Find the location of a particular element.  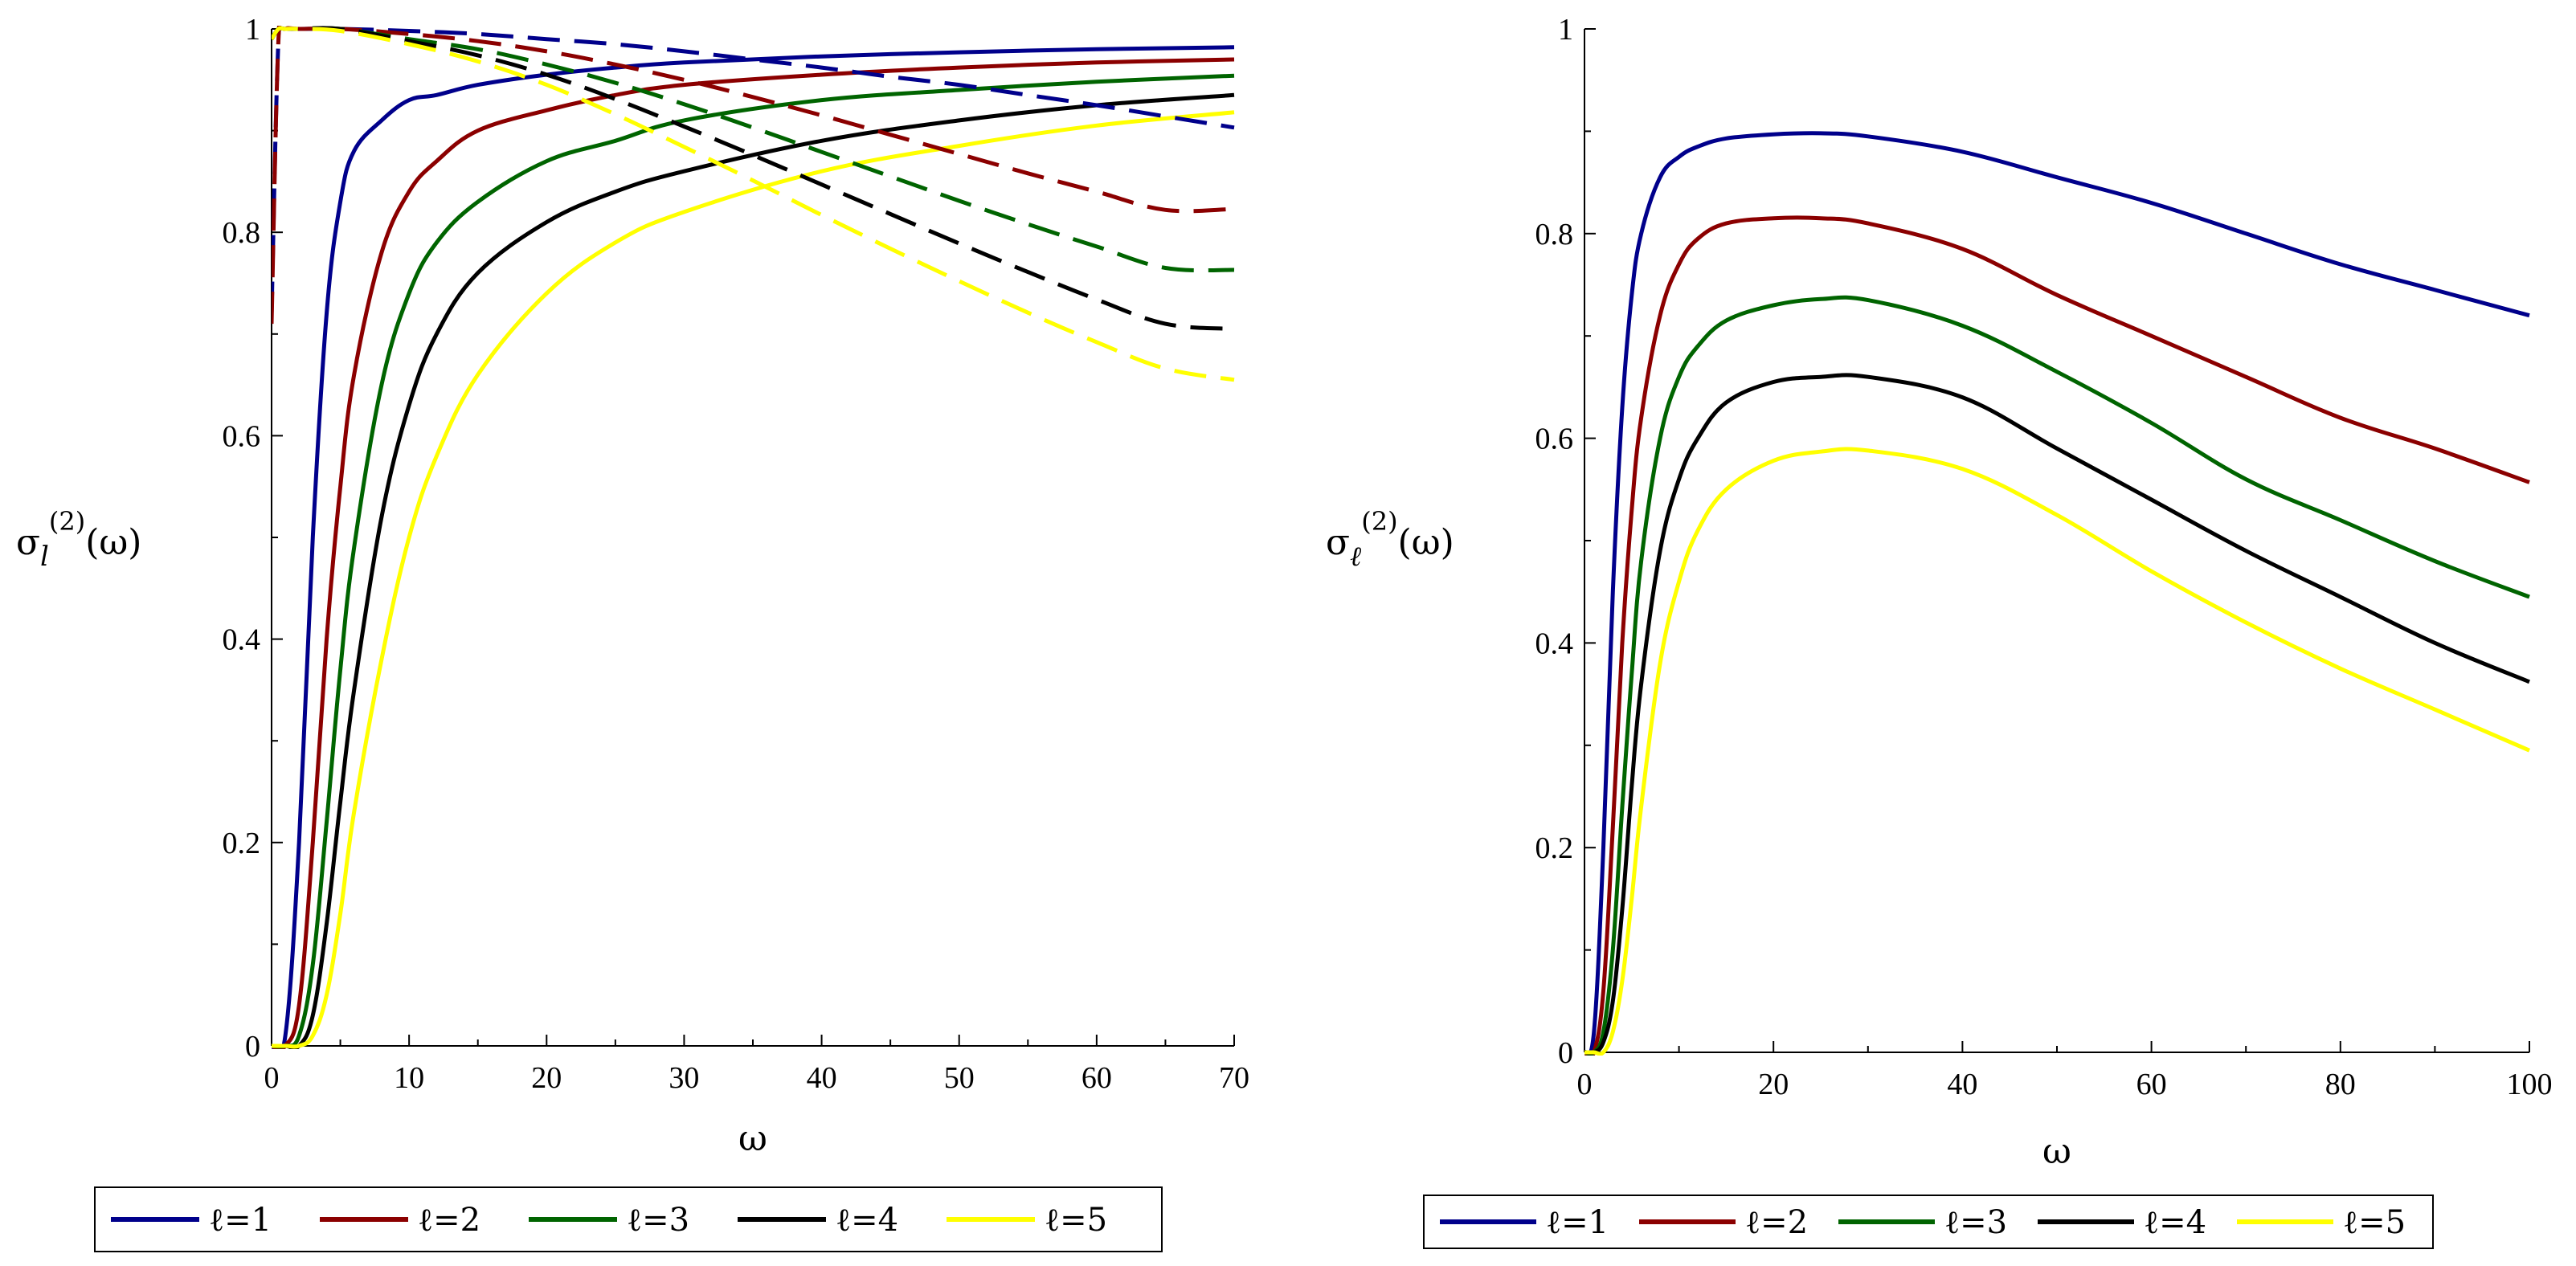

y-axis-label: σℓ(2)(ω) is located at coordinates (1390, 539).